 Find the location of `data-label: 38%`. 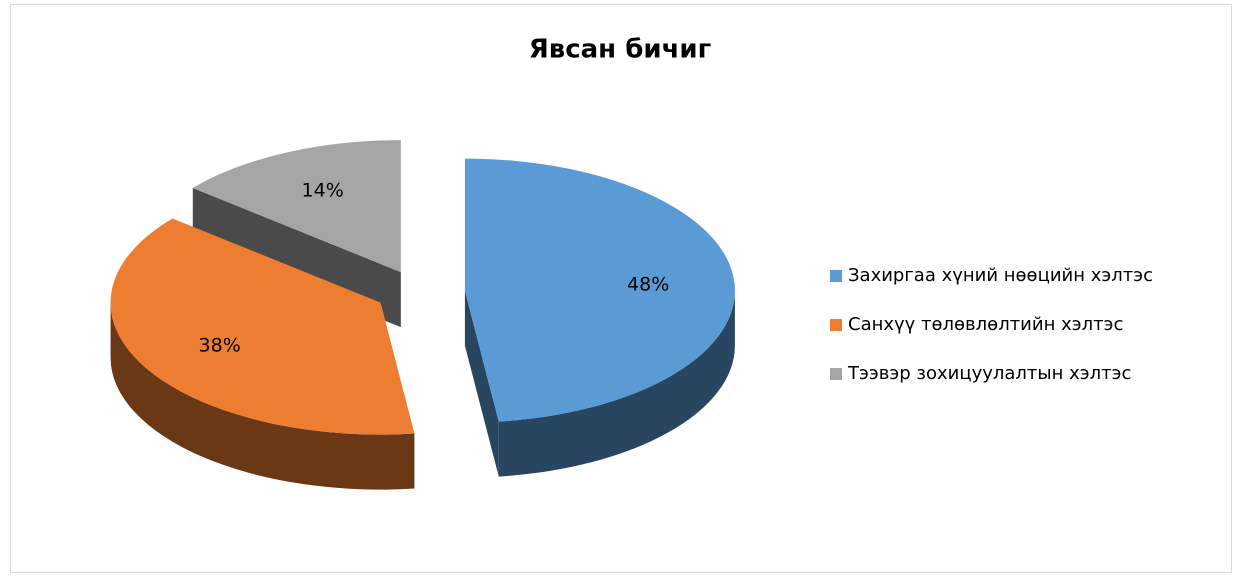

data-label: 38% is located at coordinates (220, 345).